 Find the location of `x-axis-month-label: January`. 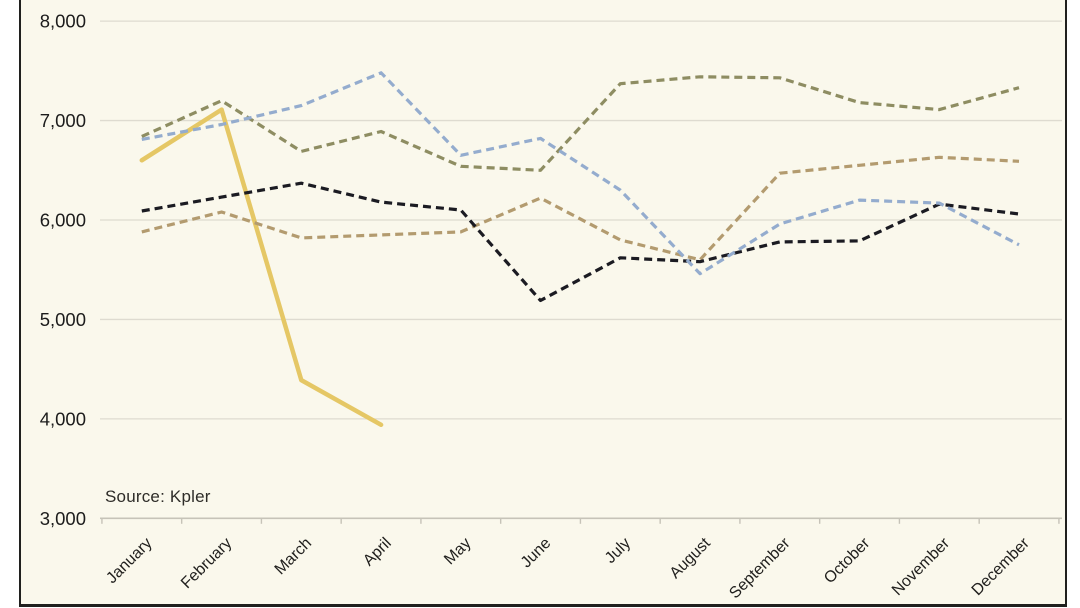

x-axis-month-label: January is located at coordinates (129, 561).